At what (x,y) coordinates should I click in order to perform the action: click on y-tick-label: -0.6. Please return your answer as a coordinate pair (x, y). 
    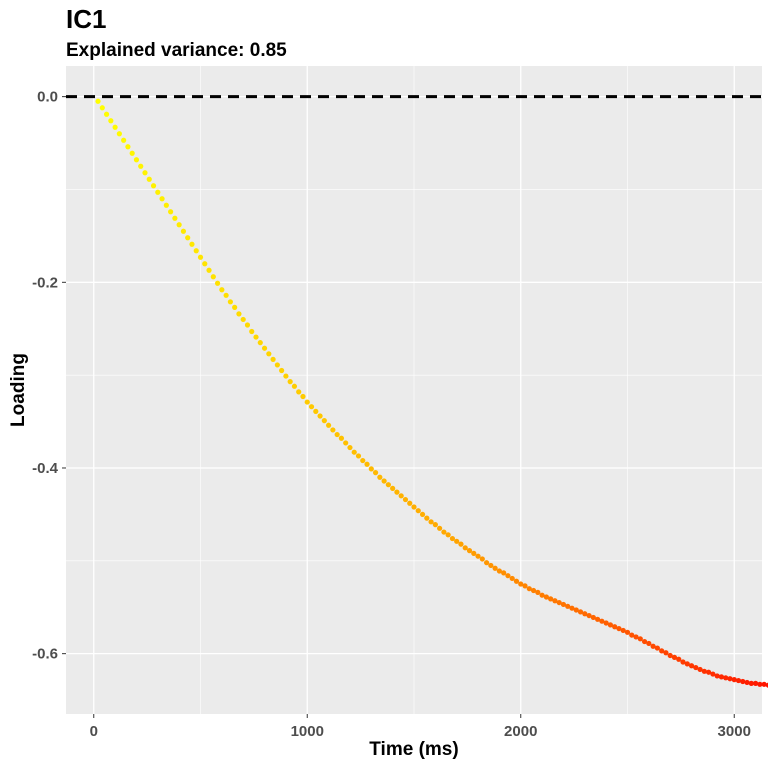
    Looking at the image, I should click on (45, 654).